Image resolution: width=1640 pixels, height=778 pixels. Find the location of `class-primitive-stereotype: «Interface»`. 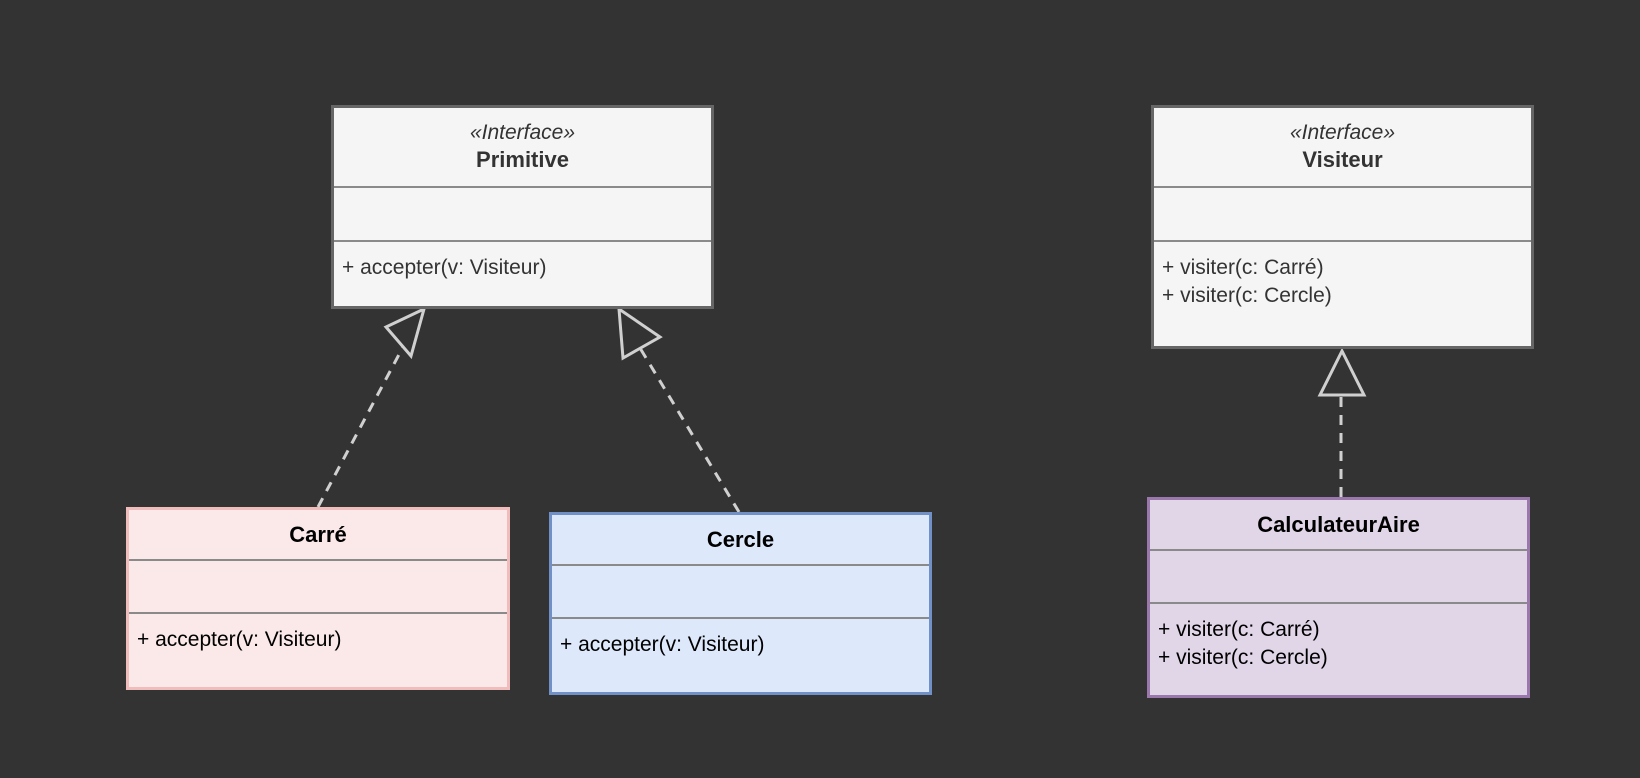

class-primitive-stereotype: «Interface» is located at coordinates (522, 132).